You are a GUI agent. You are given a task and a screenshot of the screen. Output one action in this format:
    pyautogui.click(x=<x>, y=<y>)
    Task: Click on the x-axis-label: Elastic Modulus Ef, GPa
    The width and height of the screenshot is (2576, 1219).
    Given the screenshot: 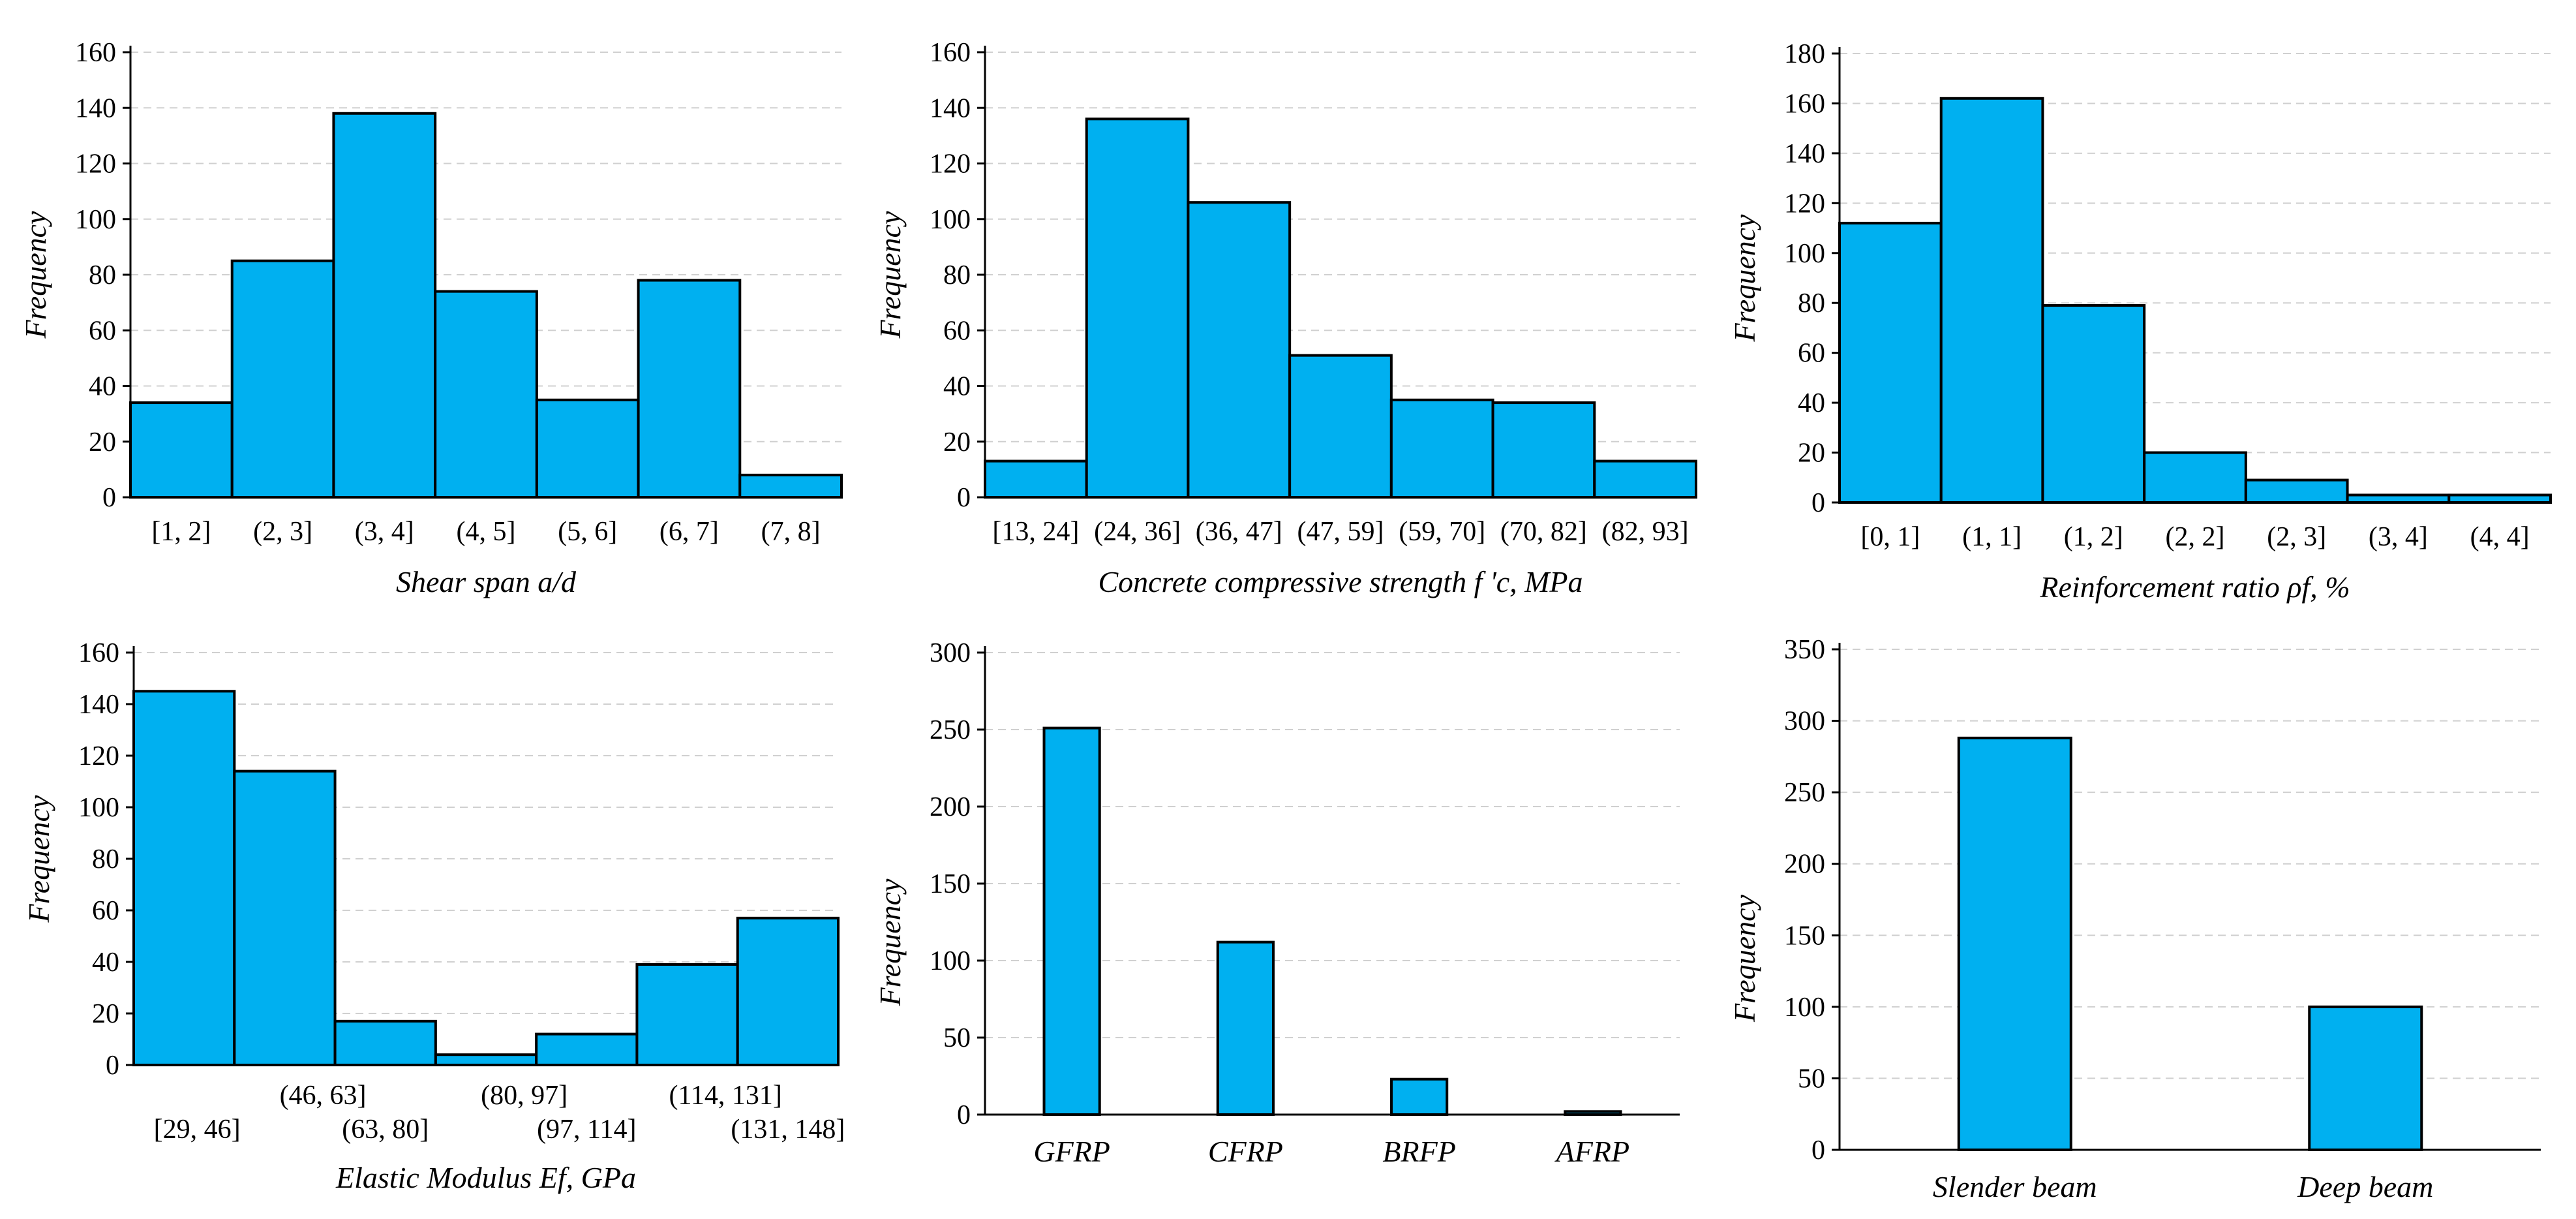 What is the action you would take?
    pyautogui.click(x=486, y=1177)
    